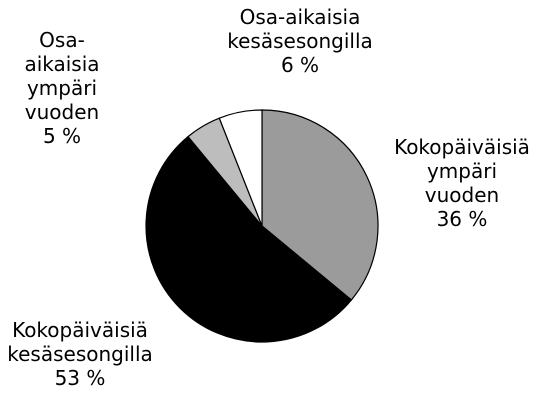  I want to click on slice-label: Kokopäiväisiä kesäsesongilla 53 %, so click(80, 354).